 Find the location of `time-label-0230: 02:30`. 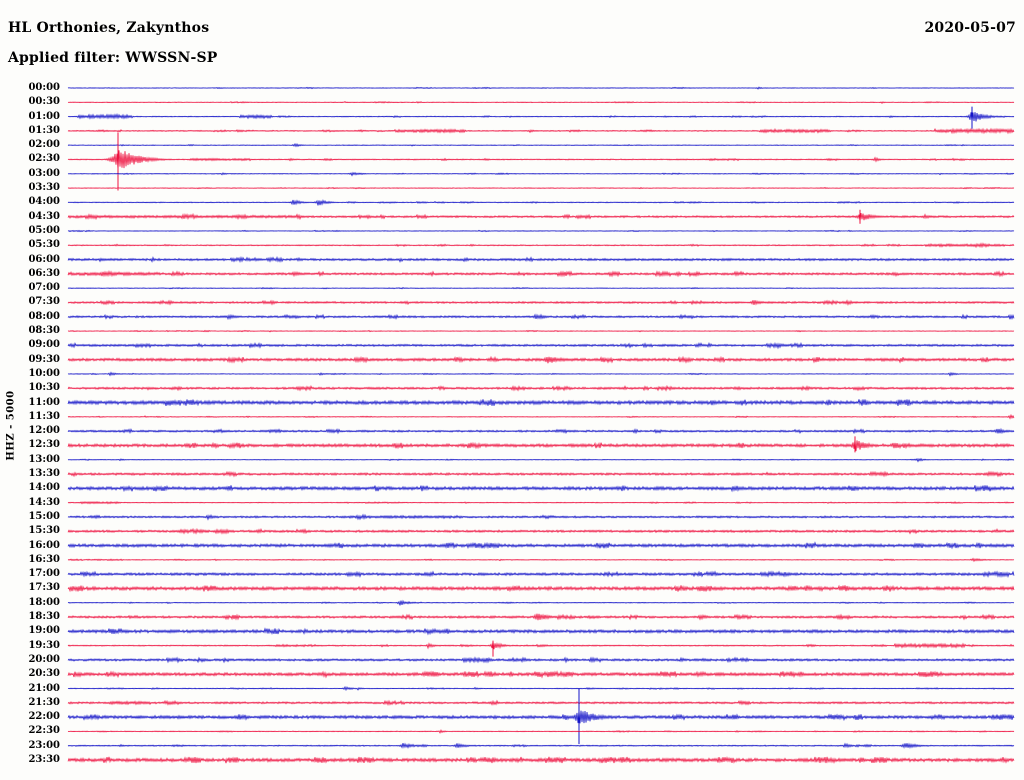

time-label-0230: 02:30 is located at coordinates (44, 159).